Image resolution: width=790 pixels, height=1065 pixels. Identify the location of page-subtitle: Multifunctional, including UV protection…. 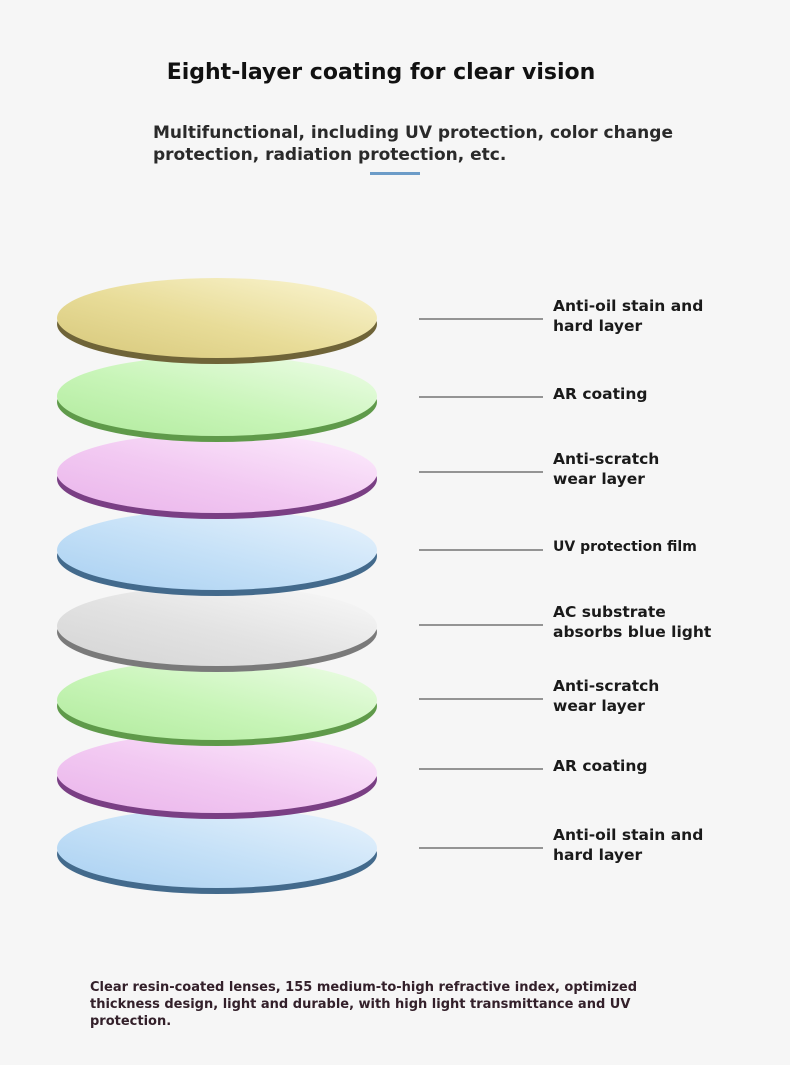
(413, 144).